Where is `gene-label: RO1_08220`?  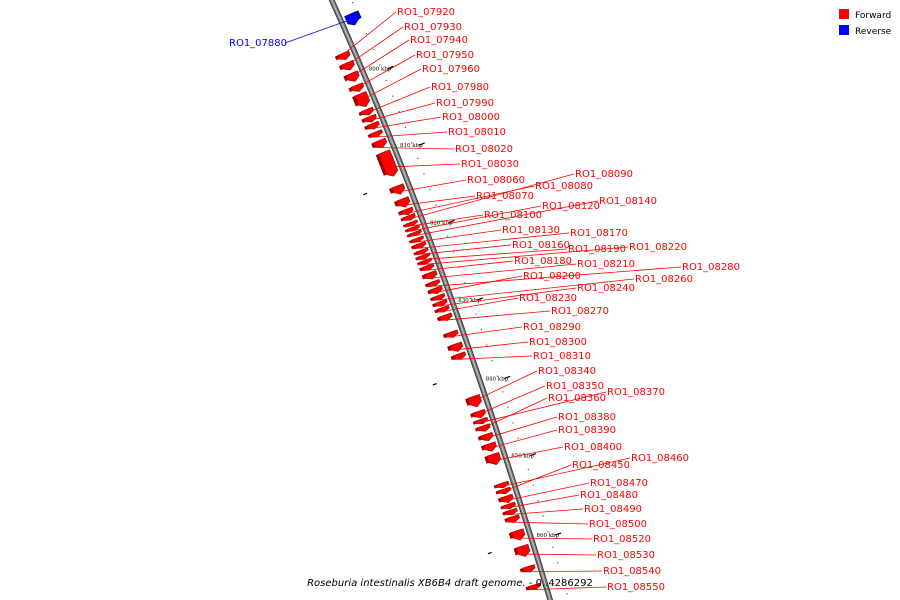 gene-label: RO1_08220 is located at coordinates (658, 247).